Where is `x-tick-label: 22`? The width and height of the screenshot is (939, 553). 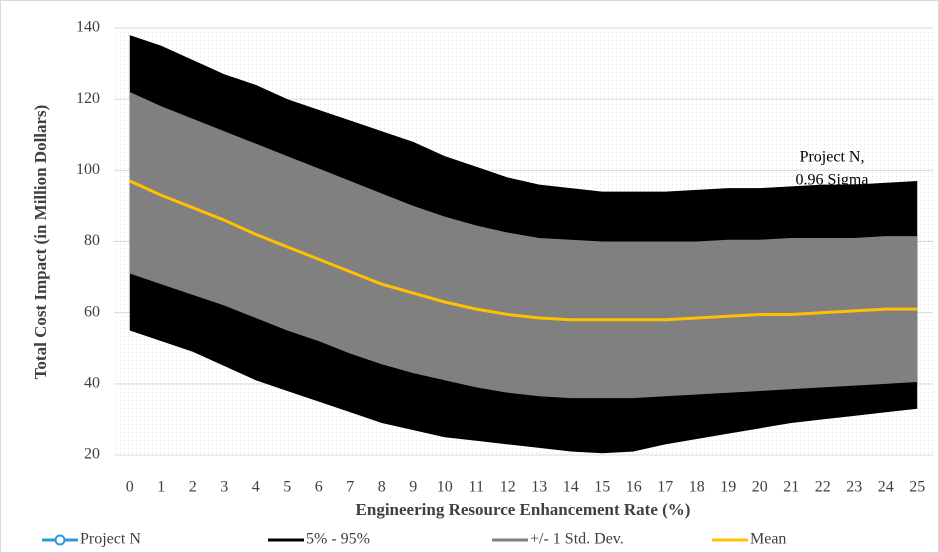
x-tick-label: 22 is located at coordinates (823, 487).